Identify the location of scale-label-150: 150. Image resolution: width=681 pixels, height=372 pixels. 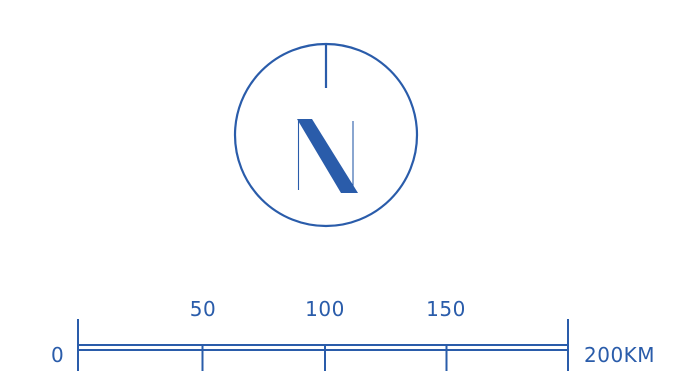
(446, 309).